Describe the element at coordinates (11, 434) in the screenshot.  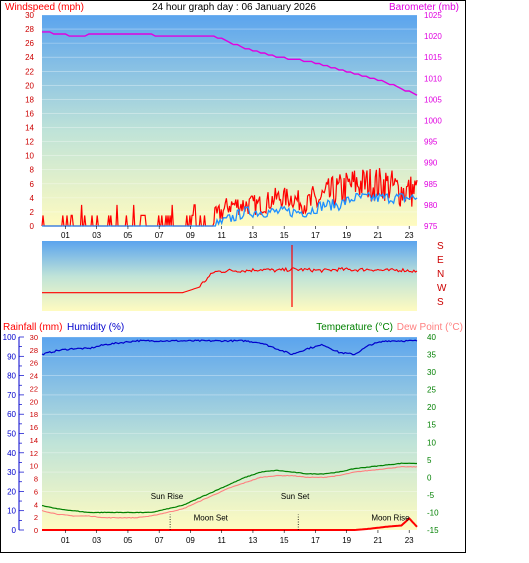
I see `humidity-tick-label: 50` at that location.